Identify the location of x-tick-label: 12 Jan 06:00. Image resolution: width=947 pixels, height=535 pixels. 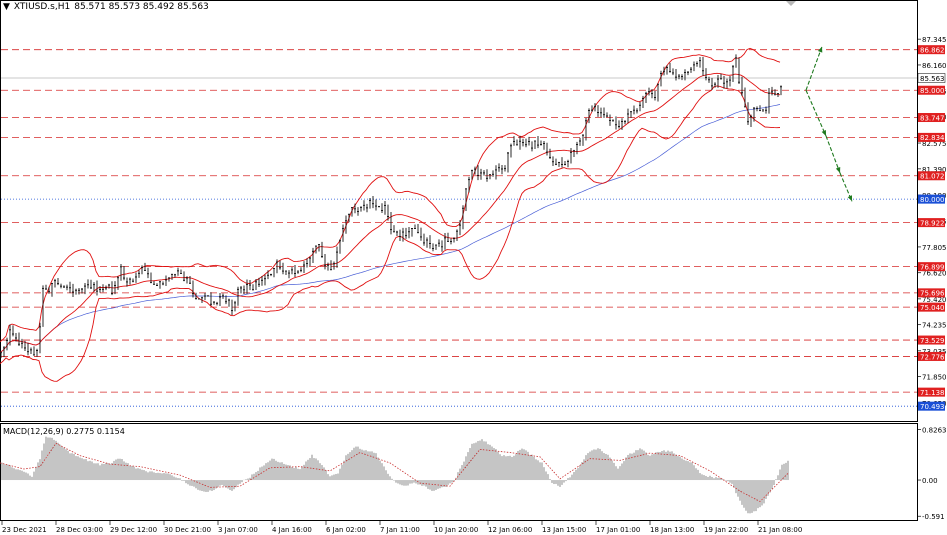
(510, 530).